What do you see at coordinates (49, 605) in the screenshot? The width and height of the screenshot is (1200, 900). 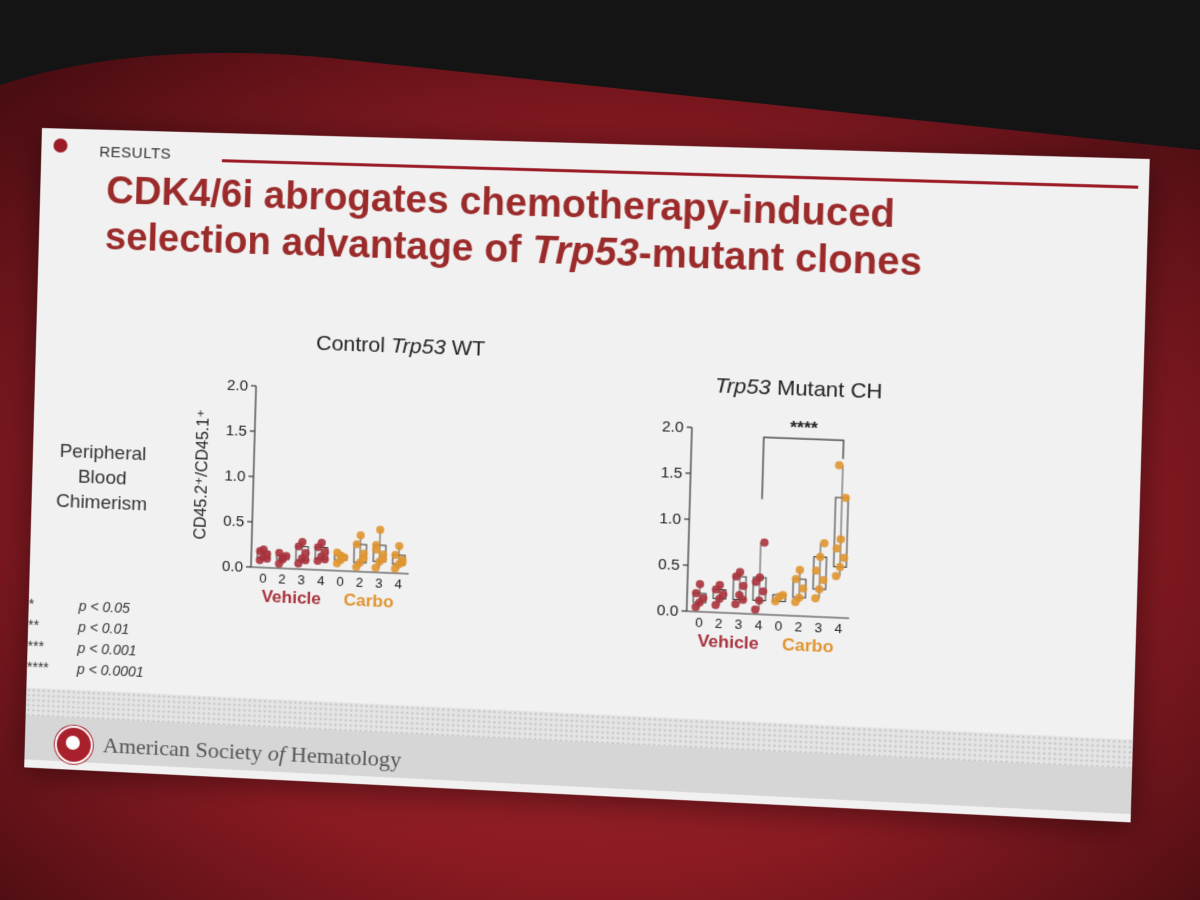 I see `sig-stars: *` at bounding box center [49, 605].